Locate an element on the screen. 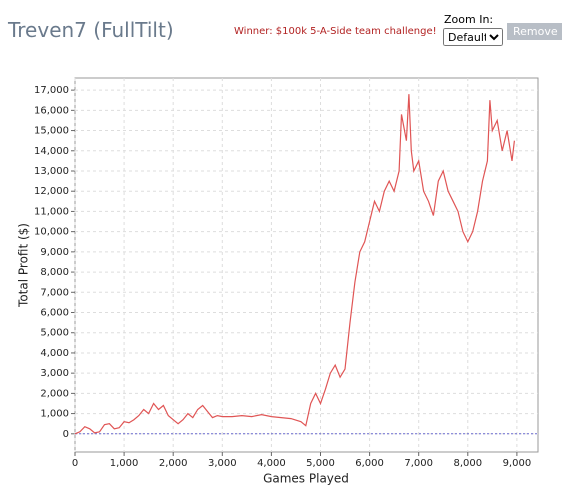 Image resolution: width=565 pixels, height=492 pixels. y-tick-label: 11,000 is located at coordinates (51, 211).